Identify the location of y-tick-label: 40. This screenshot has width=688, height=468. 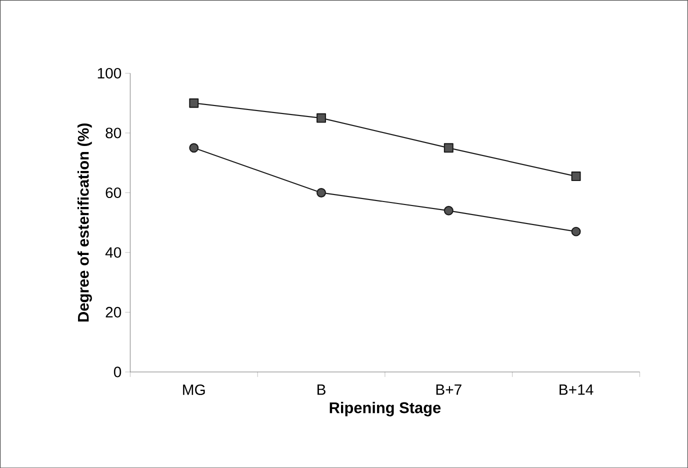
(113, 252).